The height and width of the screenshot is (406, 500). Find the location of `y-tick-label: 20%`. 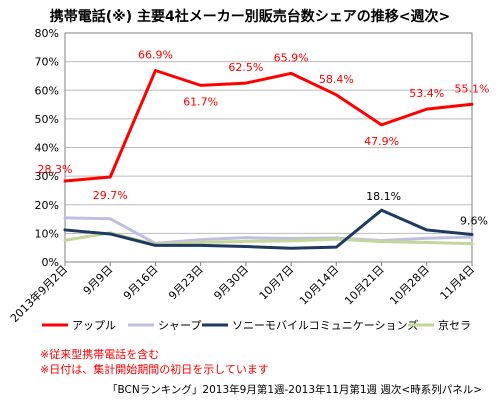

y-tick-label: 20% is located at coordinates (47, 205).